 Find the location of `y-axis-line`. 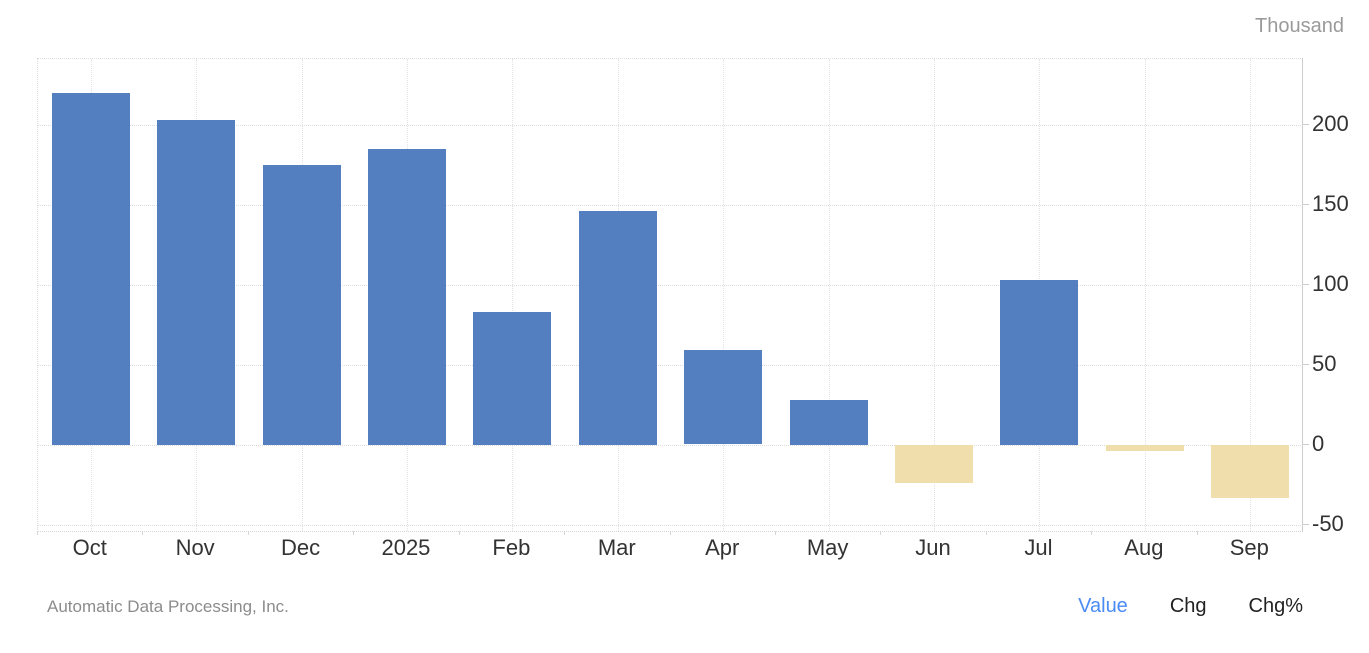

y-axis-line is located at coordinates (1302, 294).